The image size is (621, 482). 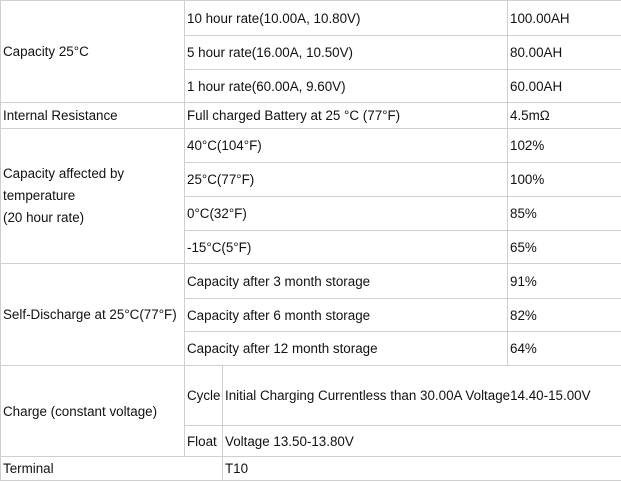 What do you see at coordinates (346, 213) in the screenshot?
I see `temperature-condition: 0°C(32°F)` at bounding box center [346, 213].